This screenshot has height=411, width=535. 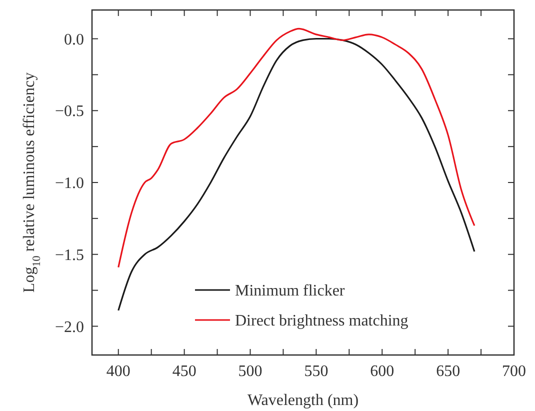 I want to click on x-tick-label: 650, so click(x=448, y=371).